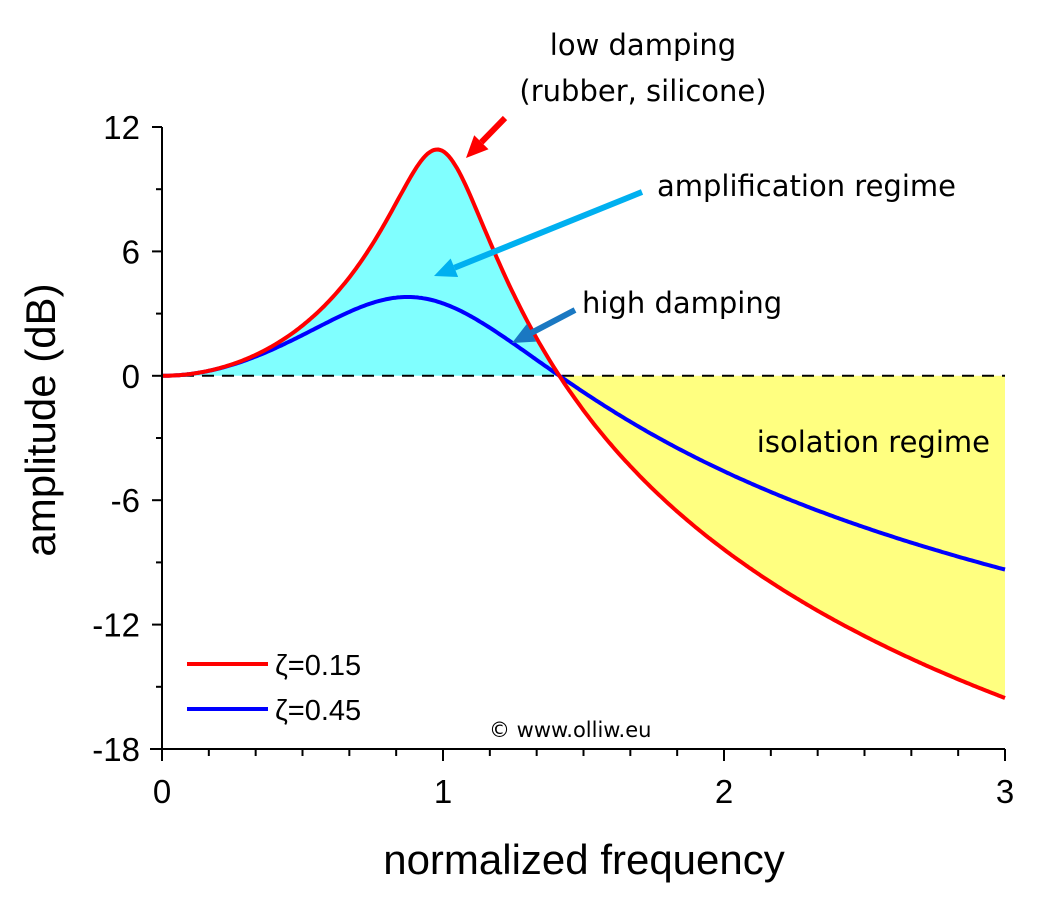 This screenshot has height=898, width=1042. What do you see at coordinates (443, 791) in the screenshot?
I see `x-tick-label: 1` at bounding box center [443, 791].